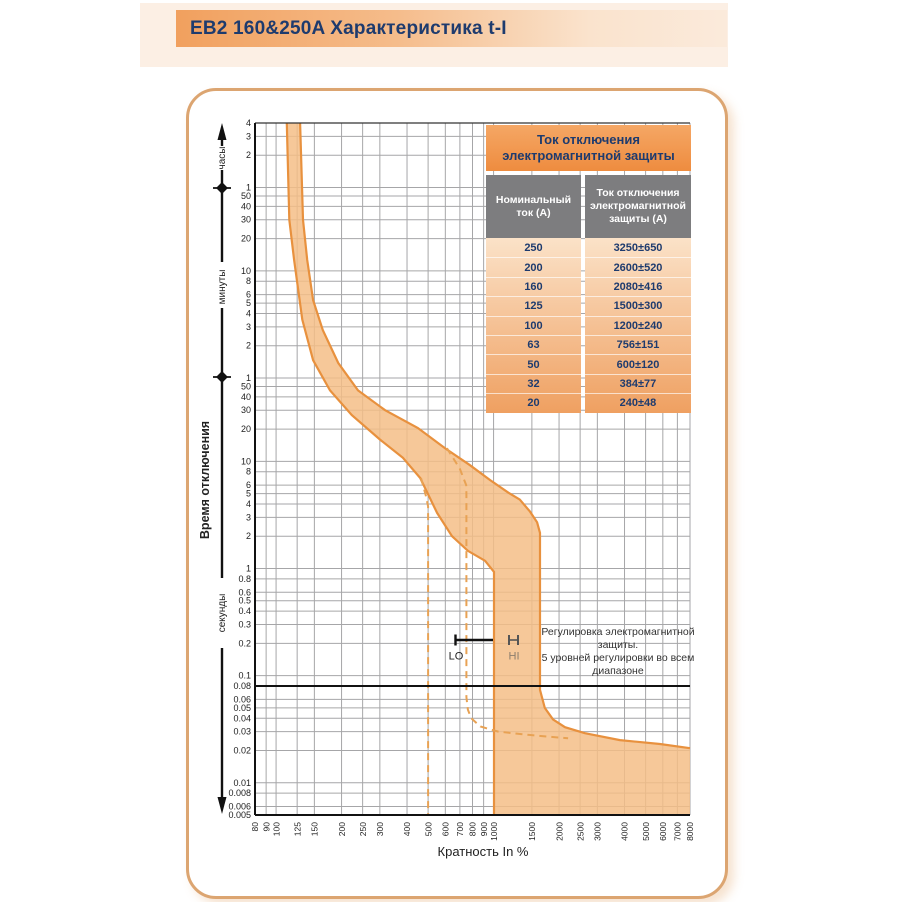 This screenshot has height=902, width=902. I want to click on y-tick-label: 0.06, so click(242, 699).